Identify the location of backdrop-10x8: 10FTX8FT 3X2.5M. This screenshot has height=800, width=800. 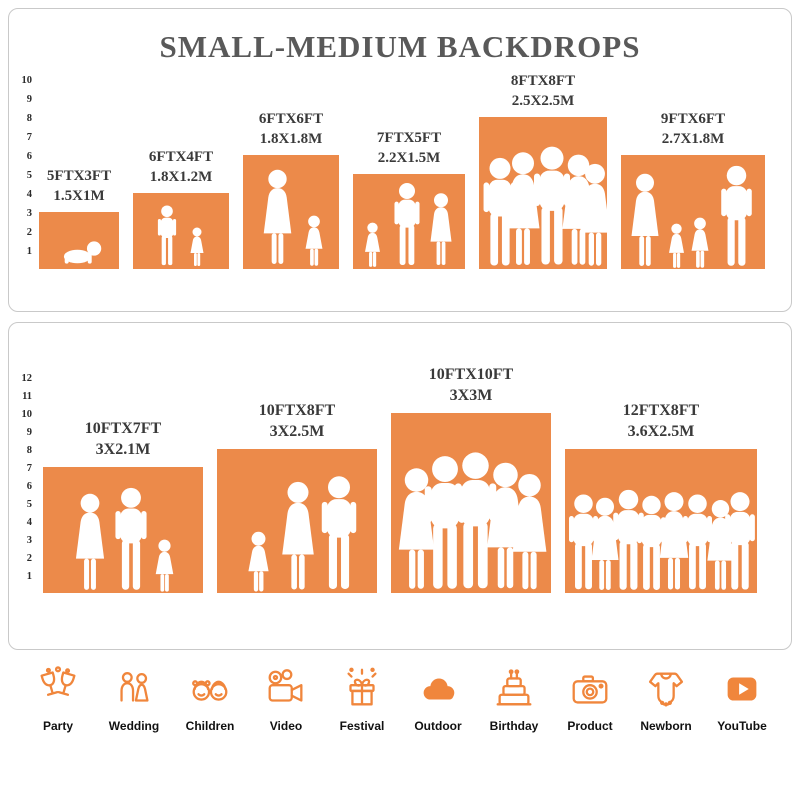
(297, 497).